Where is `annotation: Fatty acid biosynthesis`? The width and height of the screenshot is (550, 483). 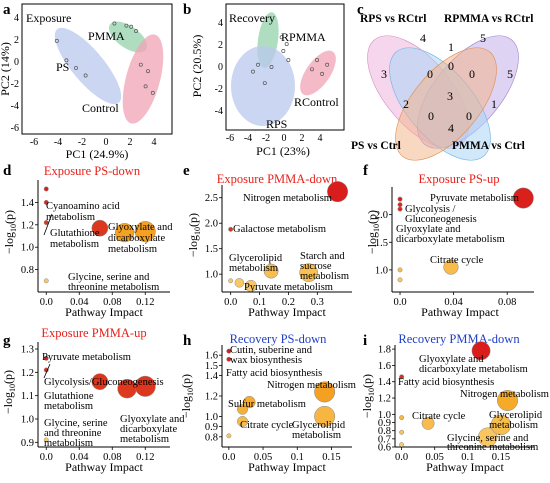
annotation: Fatty acid biosynthesis is located at coordinates (274, 373).